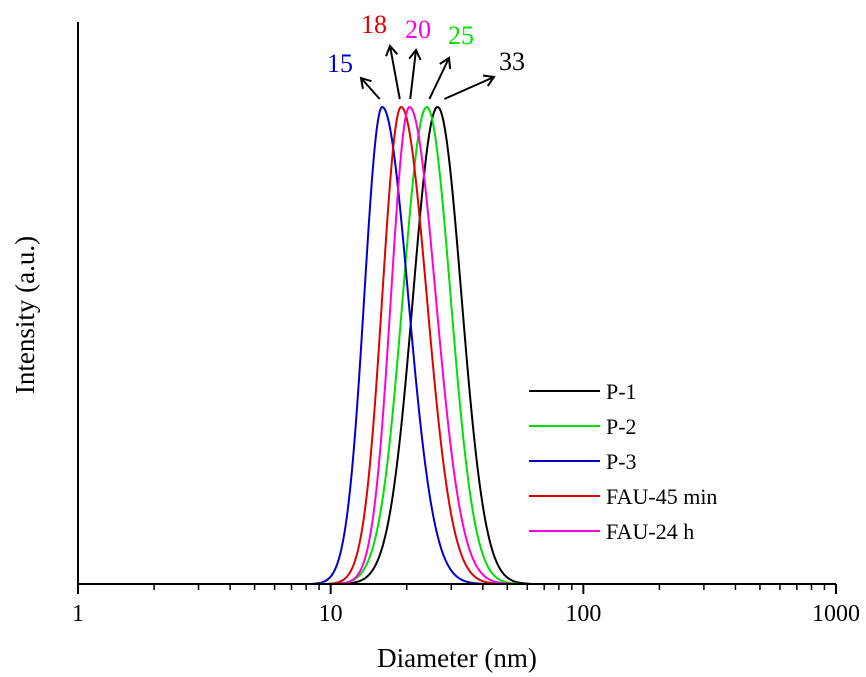 This screenshot has height=677, width=866. What do you see at coordinates (457, 658) in the screenshot?
I see `x-axis-title: Diameter (nm)` at bounding box center [457, 658].